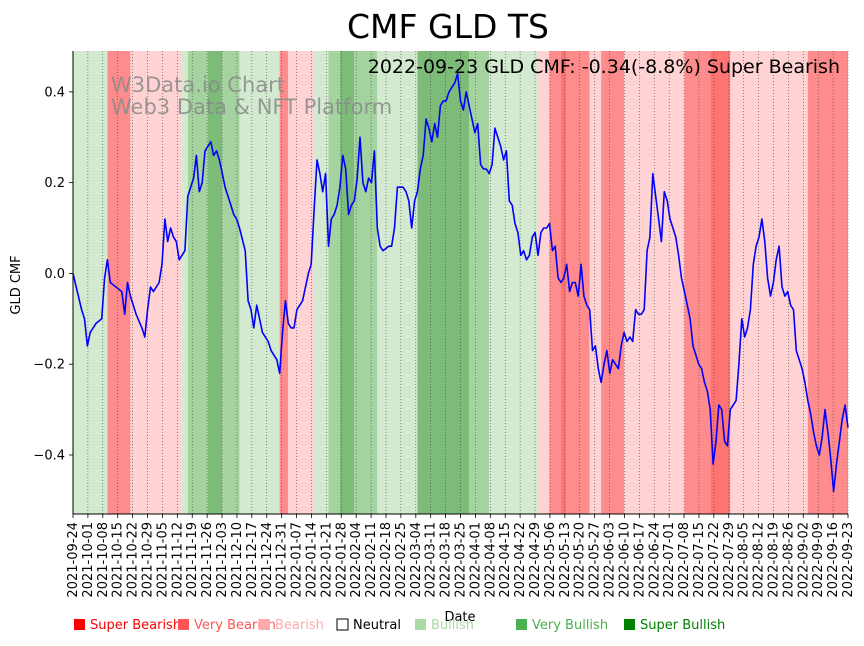 The width and height of the screenshot is (864, 646). Describe the element at coordinates (135, 625) in the screenshot. I see `legend-label: Super Bearish` at that location.